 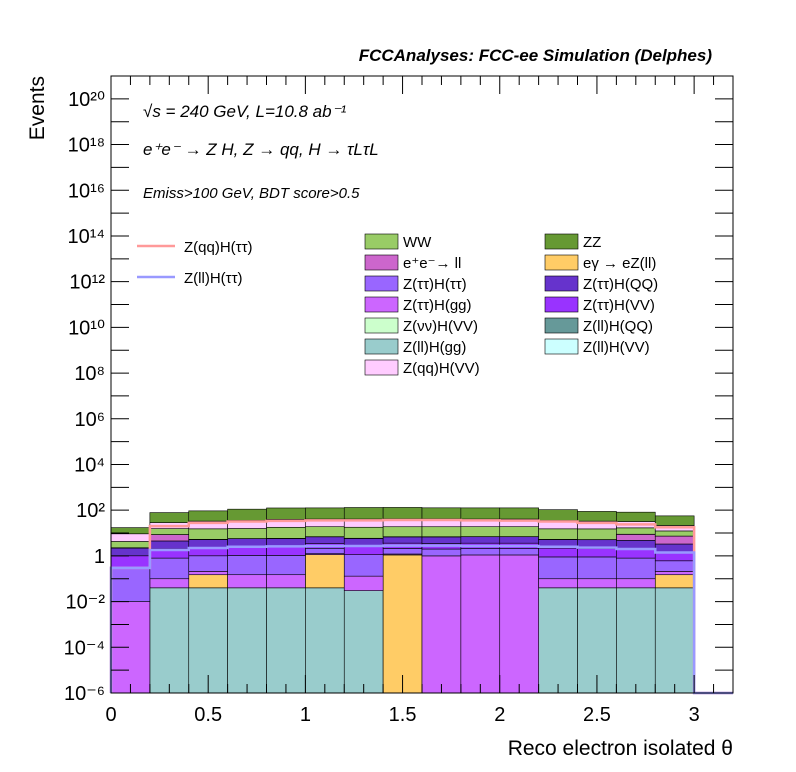 I want to click on legend-label: Z(ττ)H(VV), so click(x=619, y=305).